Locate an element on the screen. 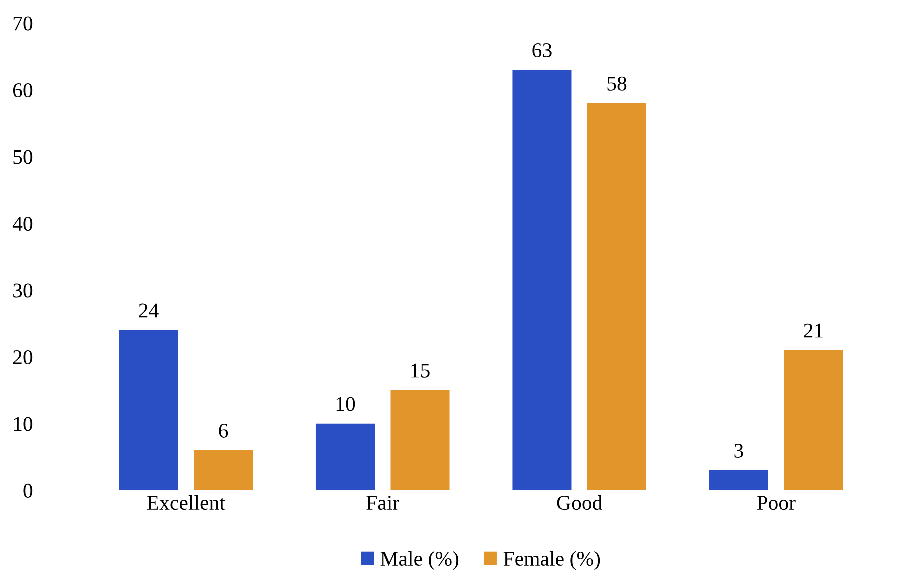 The width and height of the screenshot is (908, 584). data-label: 24 is located at coordinates (149, 311).